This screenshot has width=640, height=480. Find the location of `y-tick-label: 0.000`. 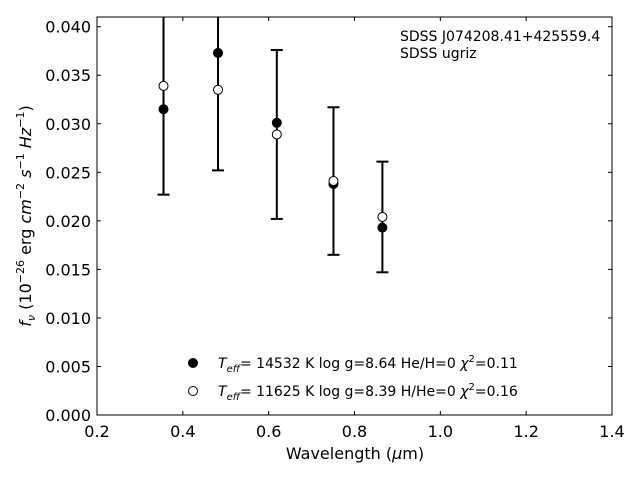

y-tick-label: 0.000 is located at coordinates (68, 415).